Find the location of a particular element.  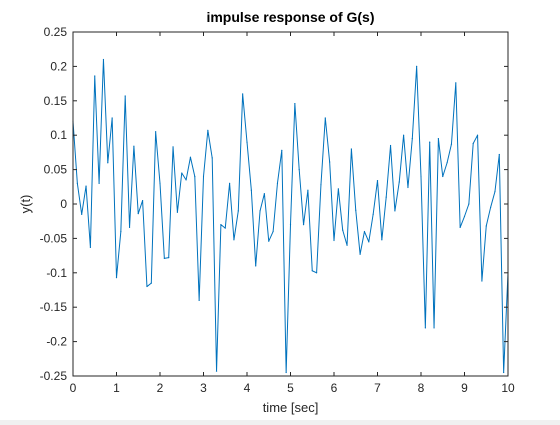

x-tick-label: 3 is located at coordinates (203, 388).